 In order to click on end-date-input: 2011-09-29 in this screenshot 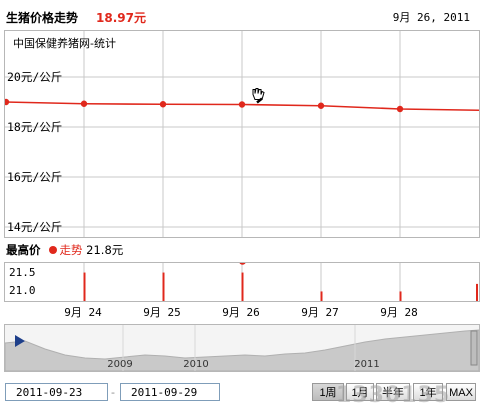, I will do `click(170, 392)`.